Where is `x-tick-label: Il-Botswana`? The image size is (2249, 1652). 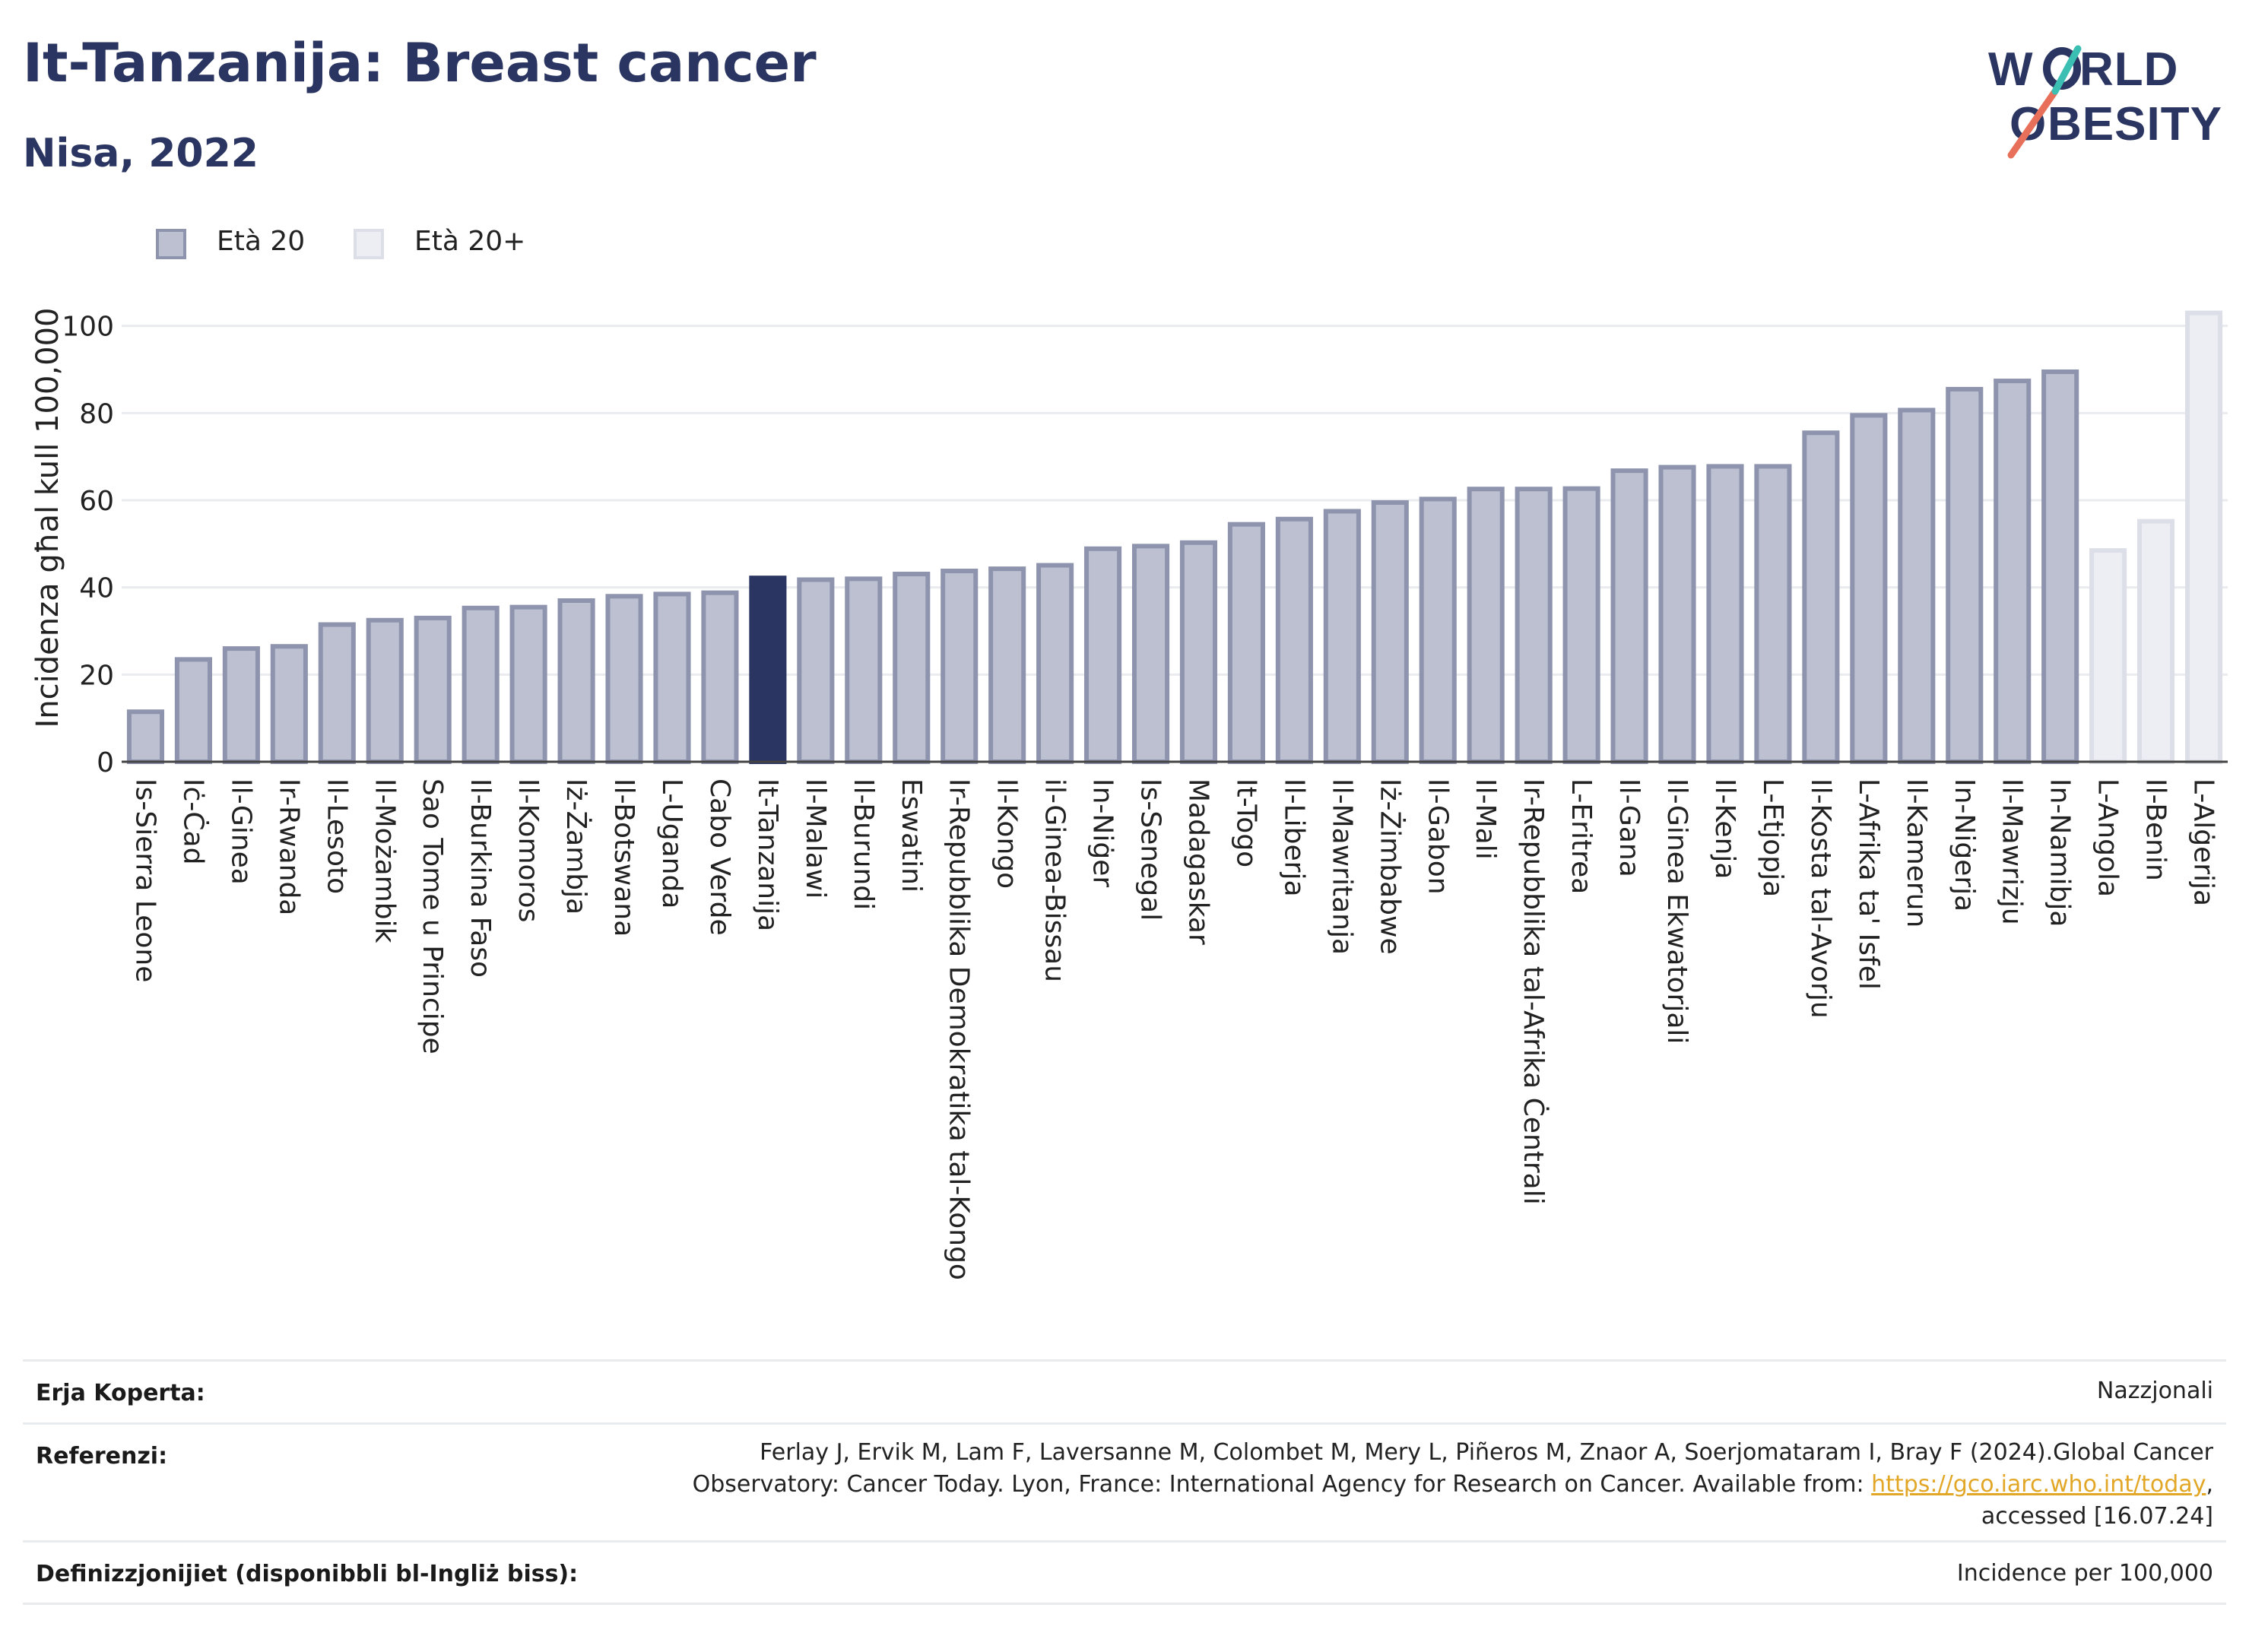 x-tick-label: Il-Botswana is located at coordinates (623, 857).